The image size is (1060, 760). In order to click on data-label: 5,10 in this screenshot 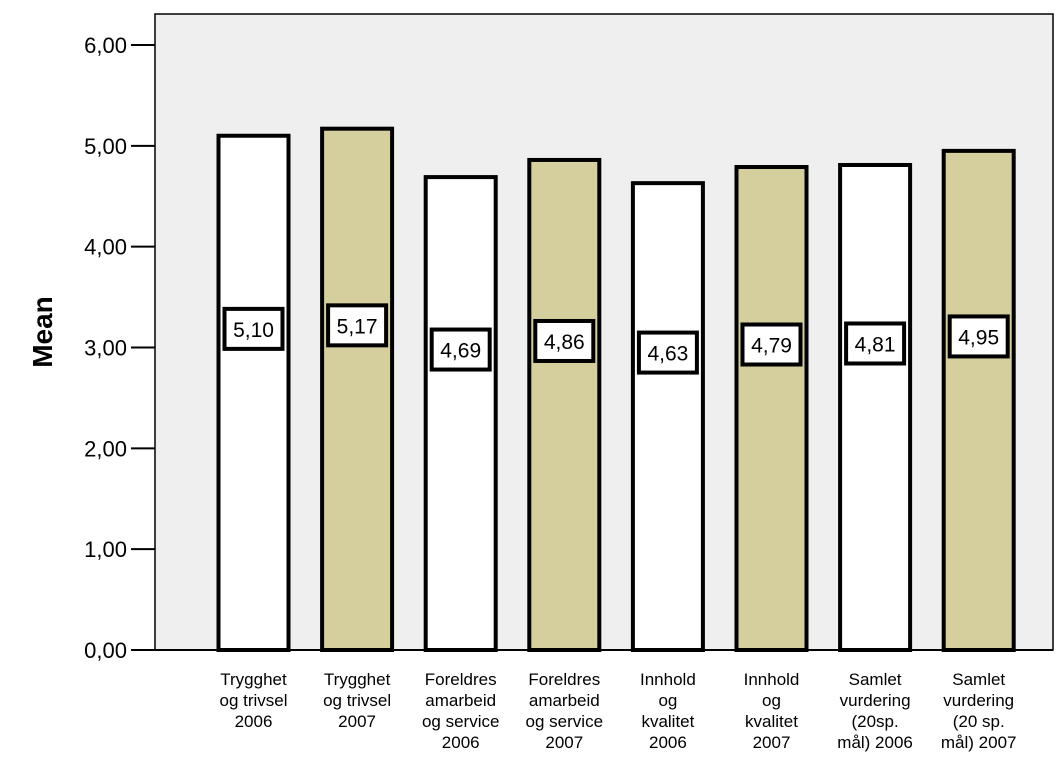, I will do `click(253, 330)`.